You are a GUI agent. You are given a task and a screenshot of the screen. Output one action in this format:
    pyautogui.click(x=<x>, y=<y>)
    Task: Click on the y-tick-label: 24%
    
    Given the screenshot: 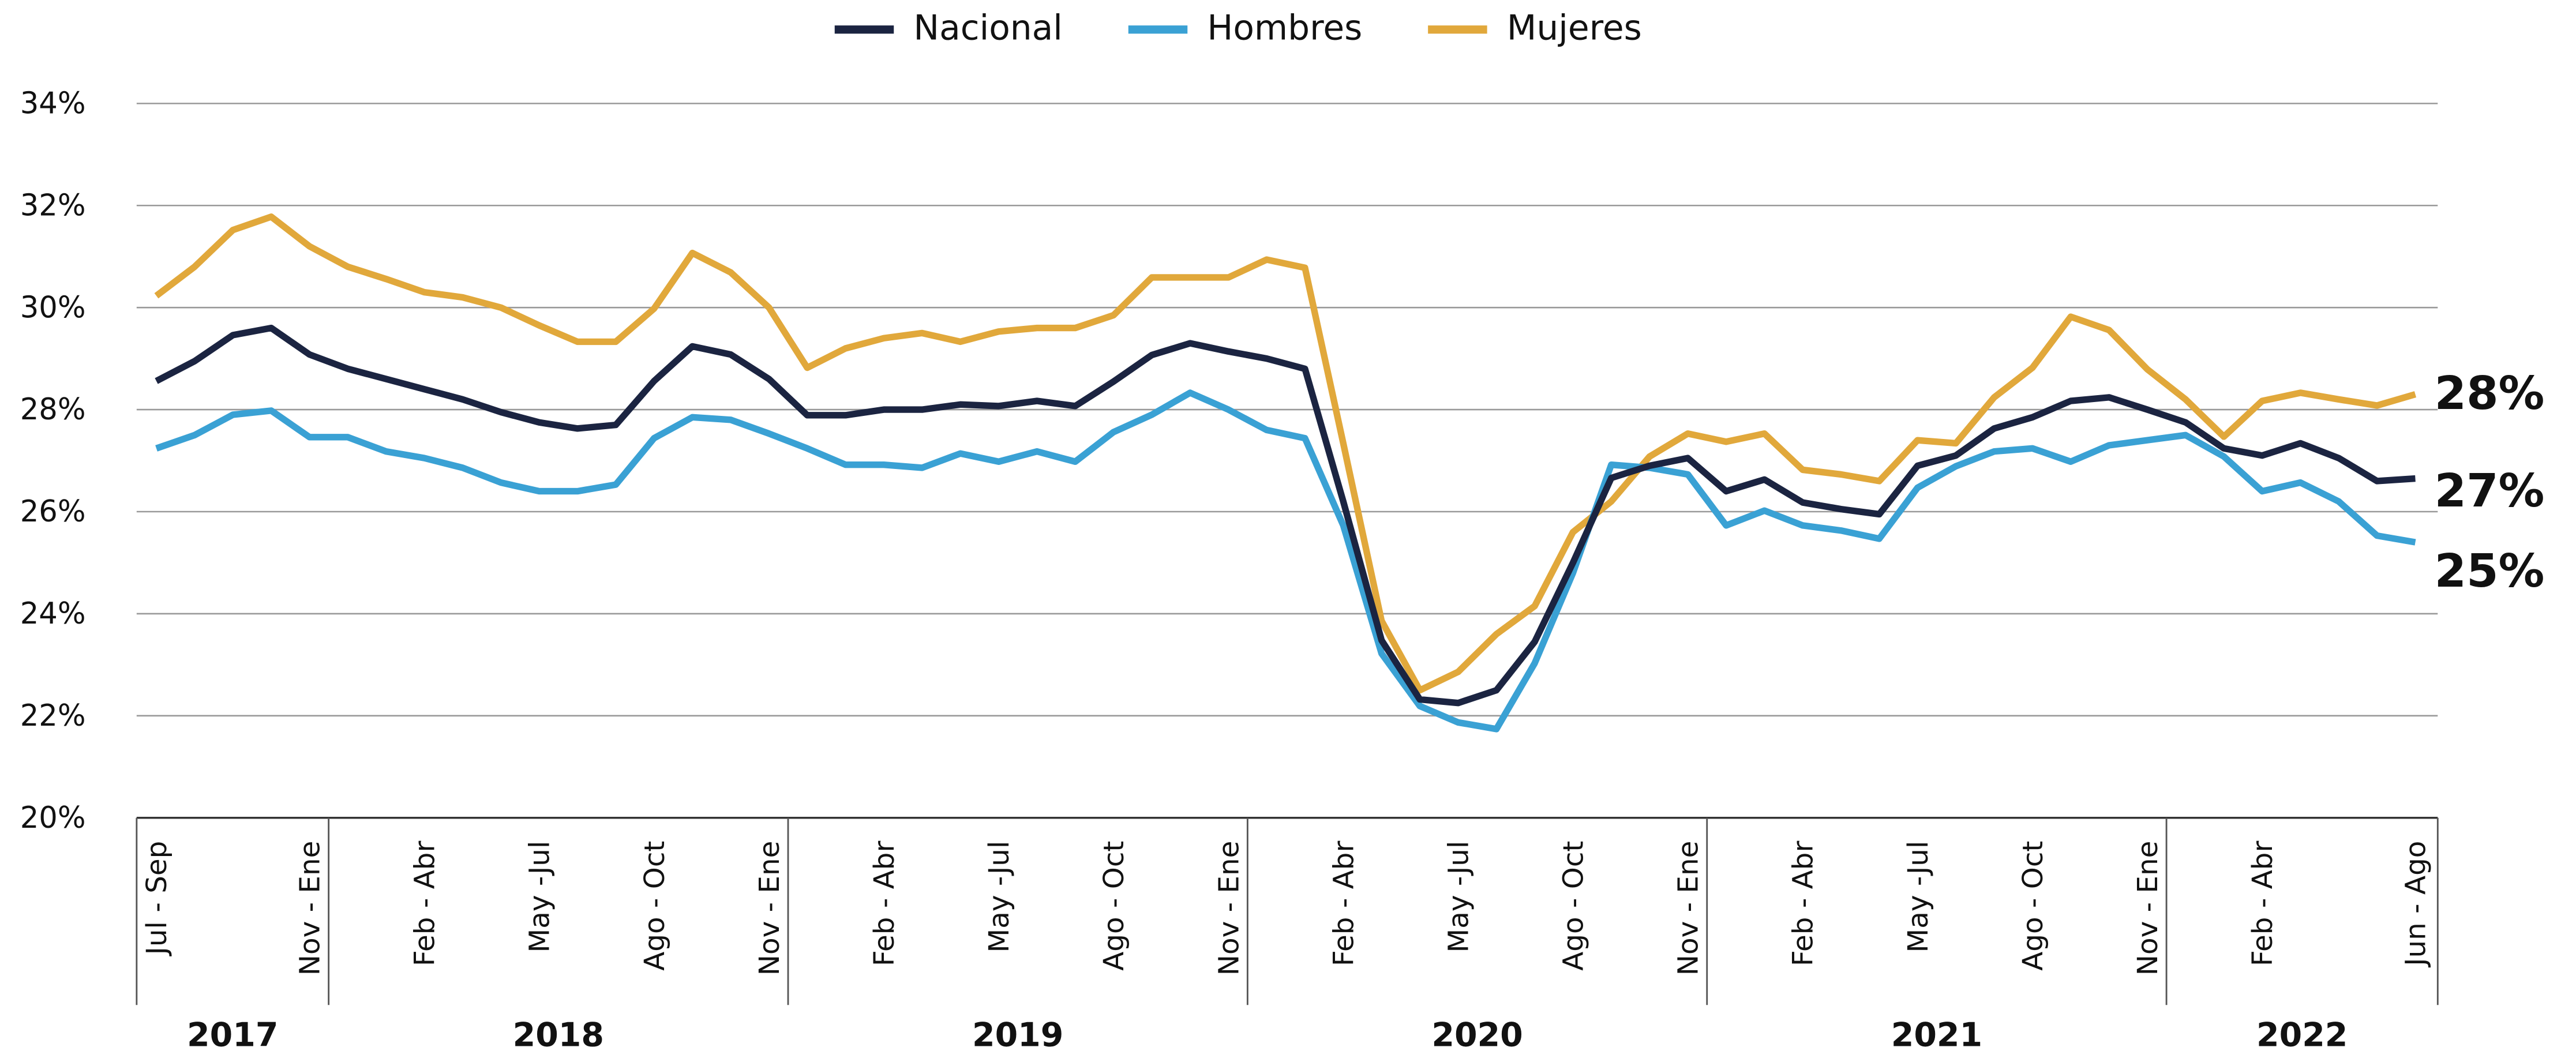 What is the action you would take?
    pyautogui.click(x=53, y=613)
    